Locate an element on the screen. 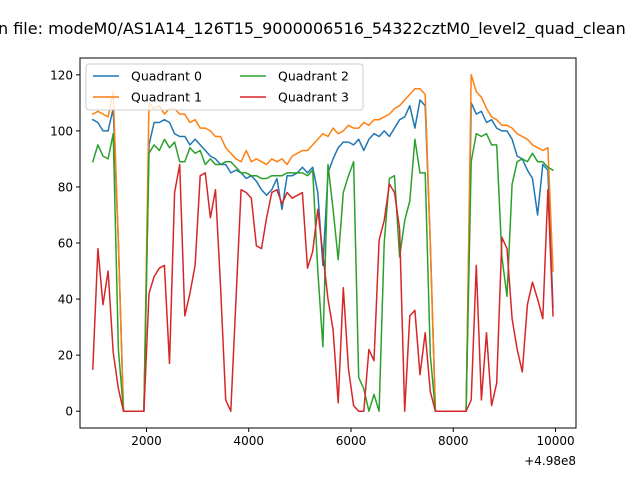  legend-item: Quadrant 0 is located at coordinates (147, 76).